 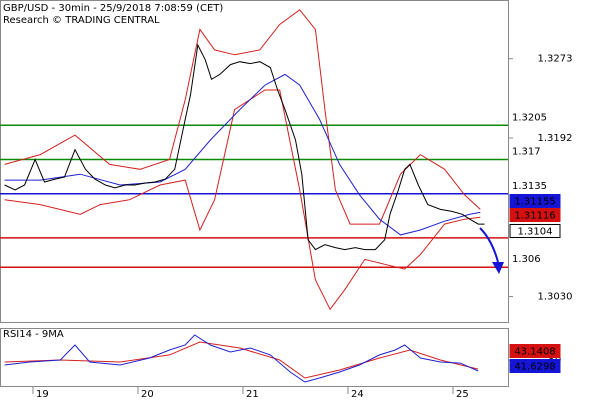 I want to click on projection-arrowhead, so click(x=498, y=268).